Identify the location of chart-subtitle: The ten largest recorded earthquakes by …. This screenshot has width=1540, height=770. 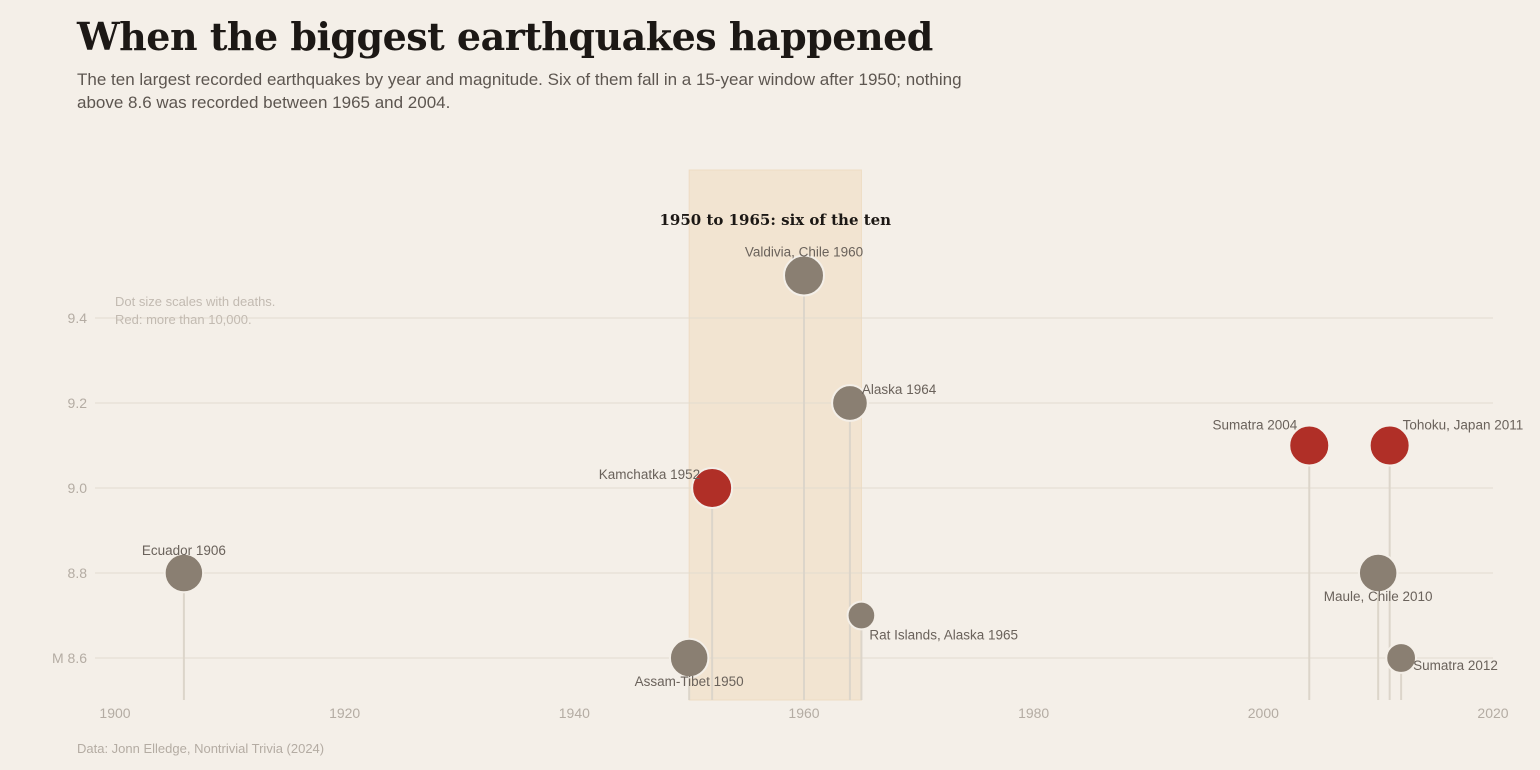
(519, 91).